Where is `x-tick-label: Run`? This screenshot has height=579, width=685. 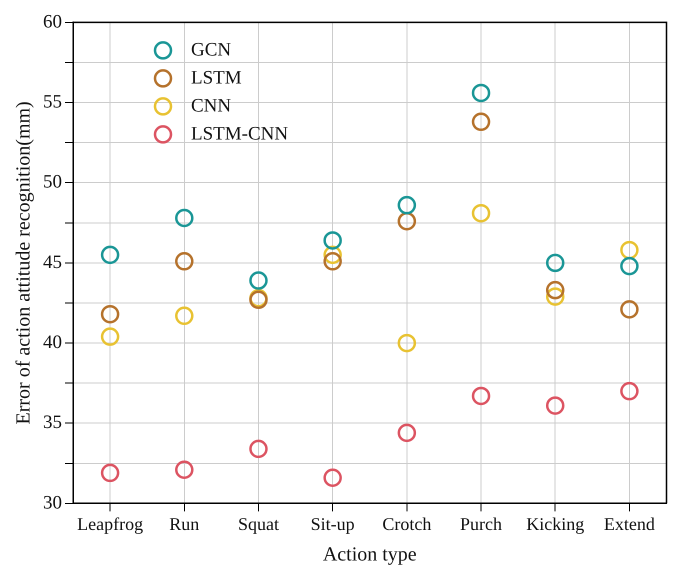
x-tick-label: Run is located at coordinates (184, 524).